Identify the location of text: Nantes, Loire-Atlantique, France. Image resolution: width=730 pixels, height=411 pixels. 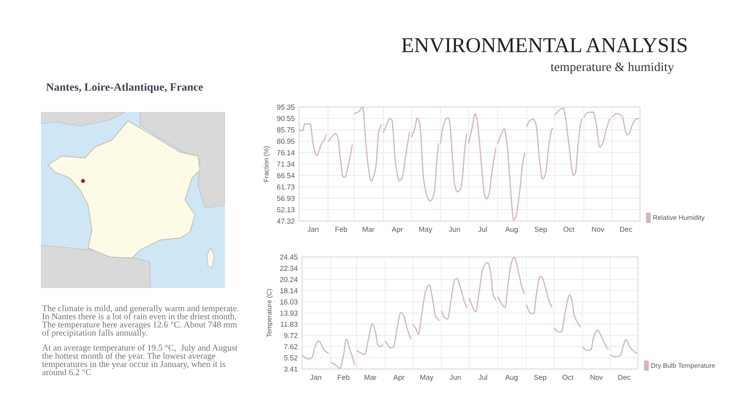
(124, 88).